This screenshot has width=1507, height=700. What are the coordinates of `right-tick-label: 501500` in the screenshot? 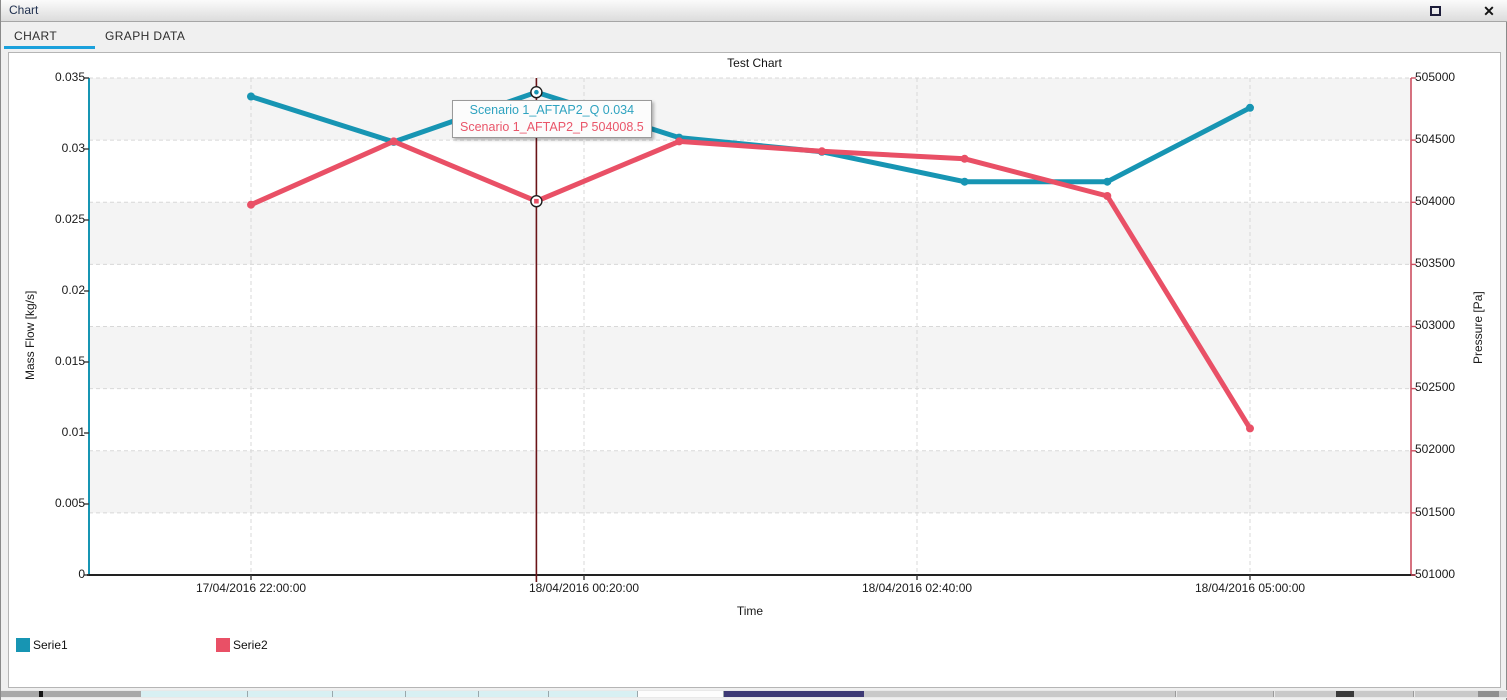 It's located at (1435, 512).